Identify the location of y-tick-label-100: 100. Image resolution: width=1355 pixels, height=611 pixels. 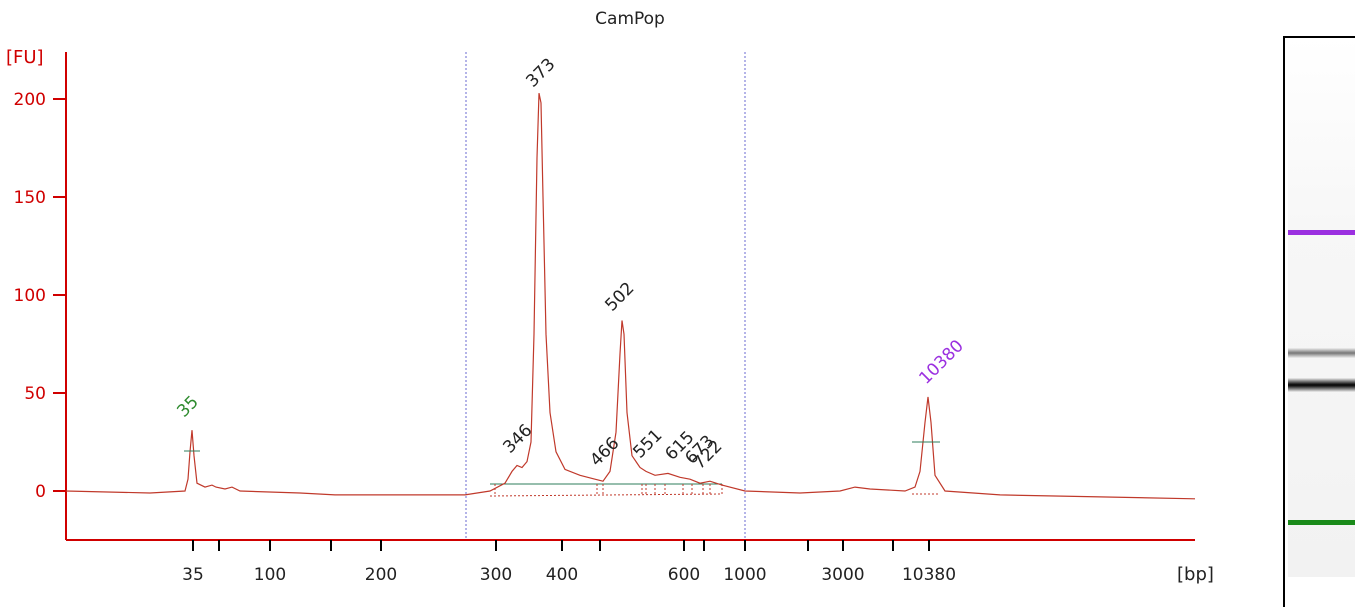
(30, 296).